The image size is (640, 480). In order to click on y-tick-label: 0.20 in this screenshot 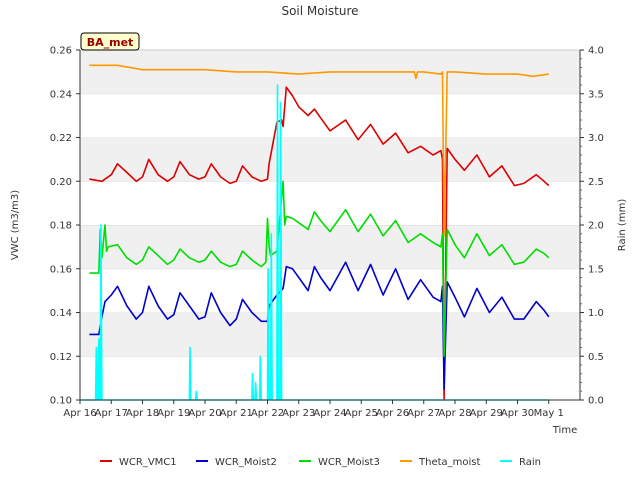, I will do `click(61, 182)`.